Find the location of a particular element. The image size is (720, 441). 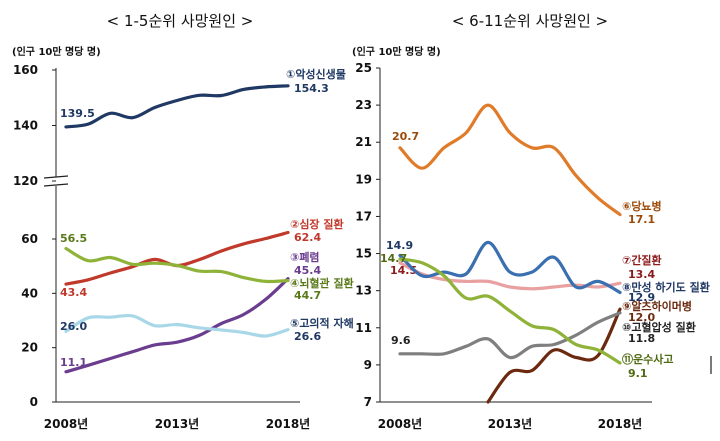

left-start-value-4: 56.5 is located at coordinates (73, 238).